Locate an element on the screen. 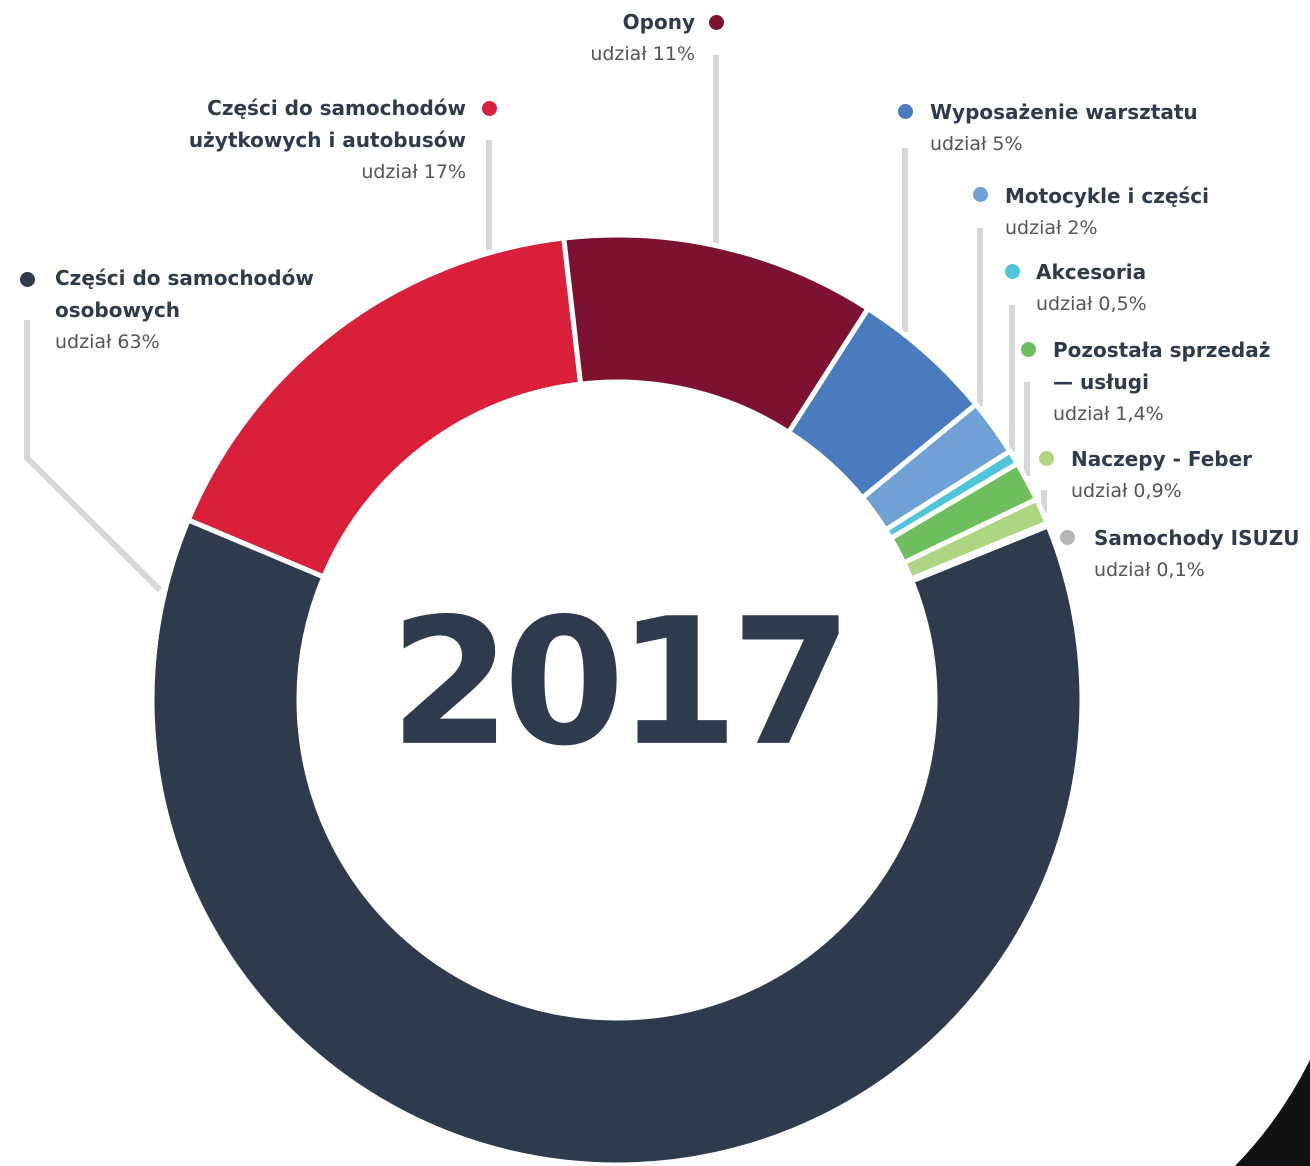  legend-label: Opony udział 11% is located at coordinates (595, 38).